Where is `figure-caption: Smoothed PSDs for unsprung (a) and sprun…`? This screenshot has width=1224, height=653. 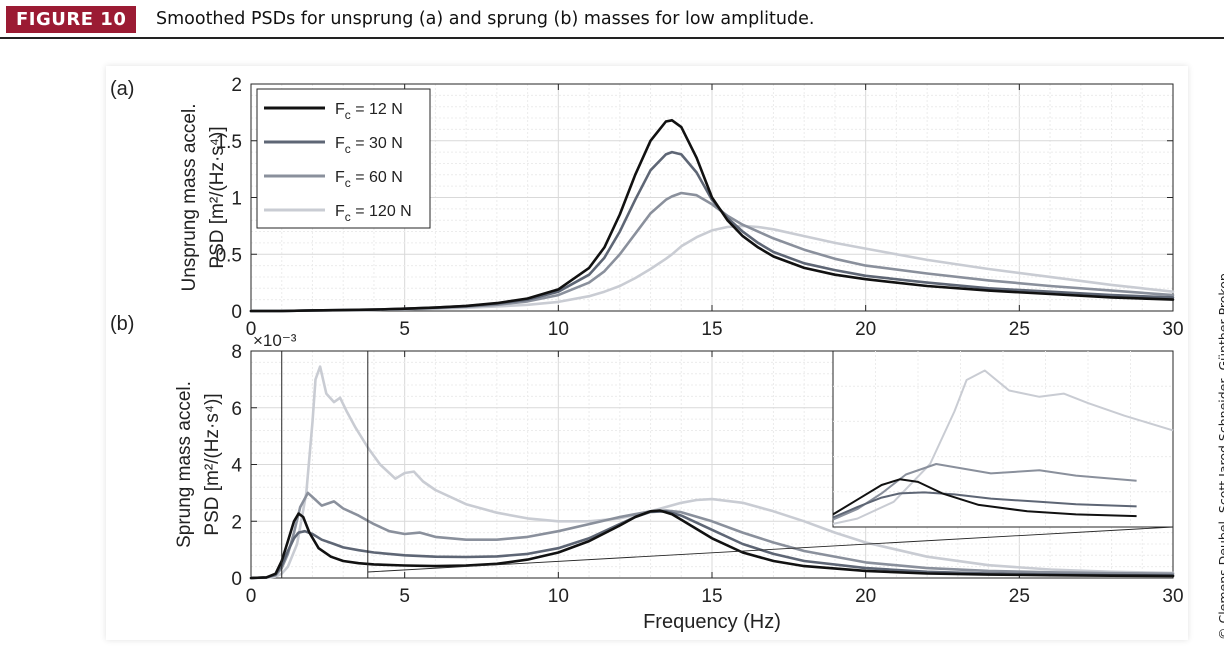 figure-caption: Smoothed PSDs for unsprung (a) and sprun… is located at coordinates (485, 19).